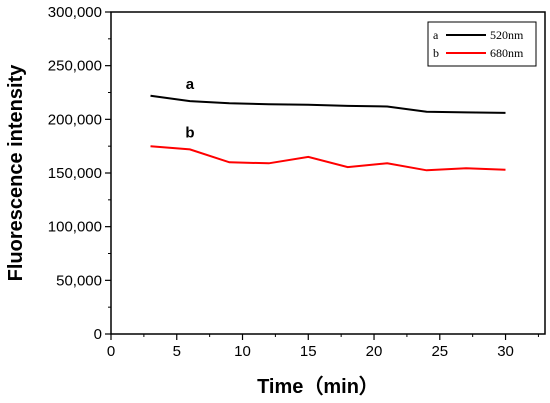 The width and height of the screenshot is (550, 403). What do you see at coordinates (189, 132) in the screenshot?
I see `curve-label-b: b` at bounding box center [189, 132].